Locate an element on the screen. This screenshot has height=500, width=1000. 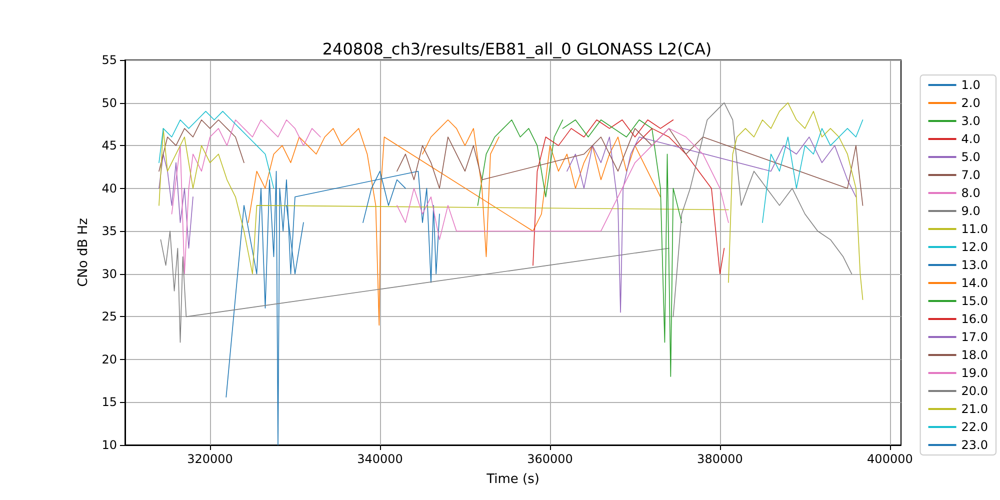
legend-label: 14.0 is located at coordinates (974, 283).